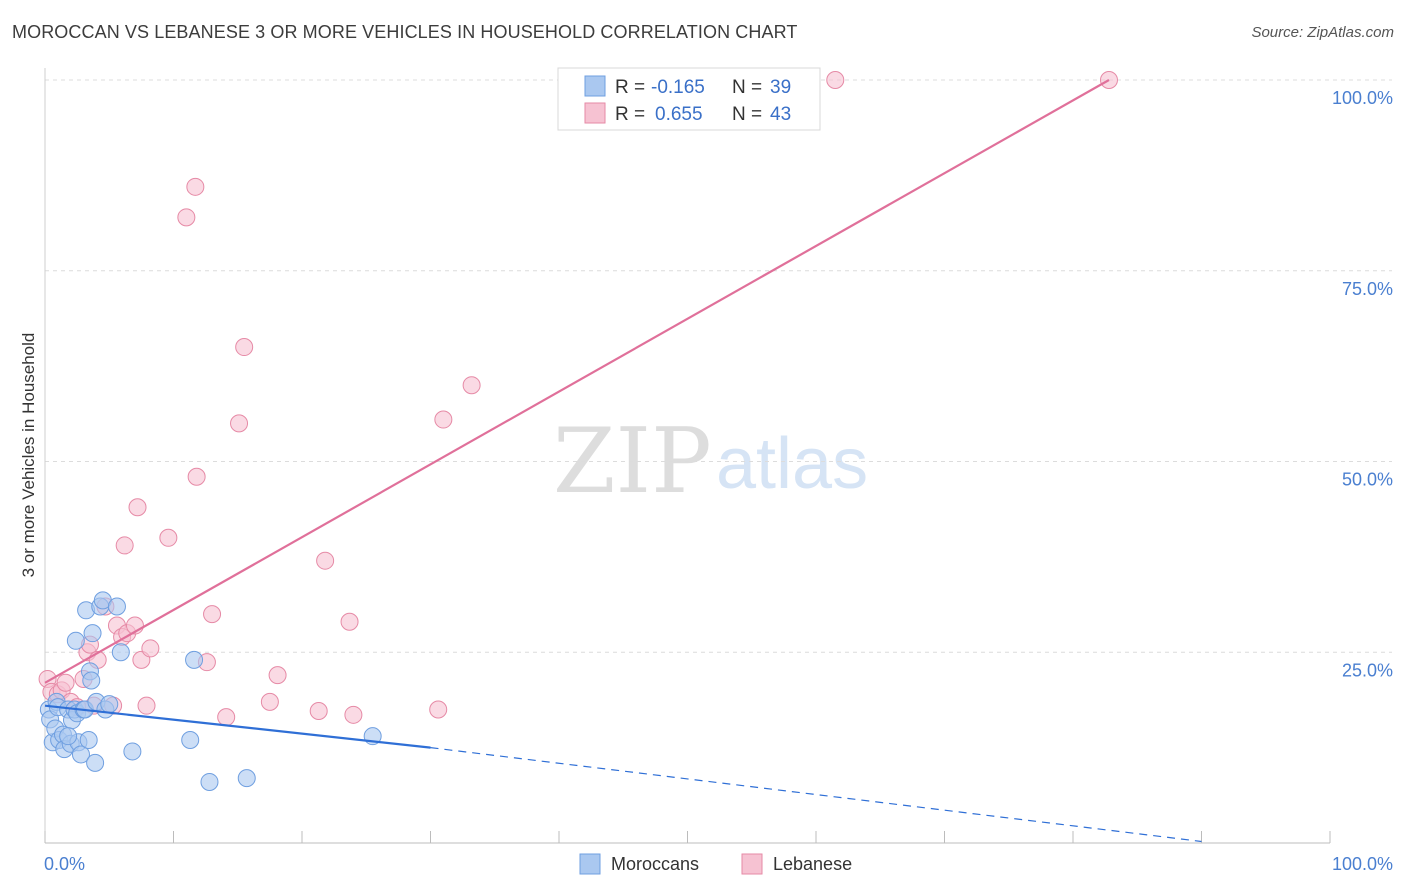 This screenshot has height=892, width=1406. Describe the element at coordinates (1322, 32) in the screenshot. I see `source-label: Source: ZipAtlas.com` at that location.